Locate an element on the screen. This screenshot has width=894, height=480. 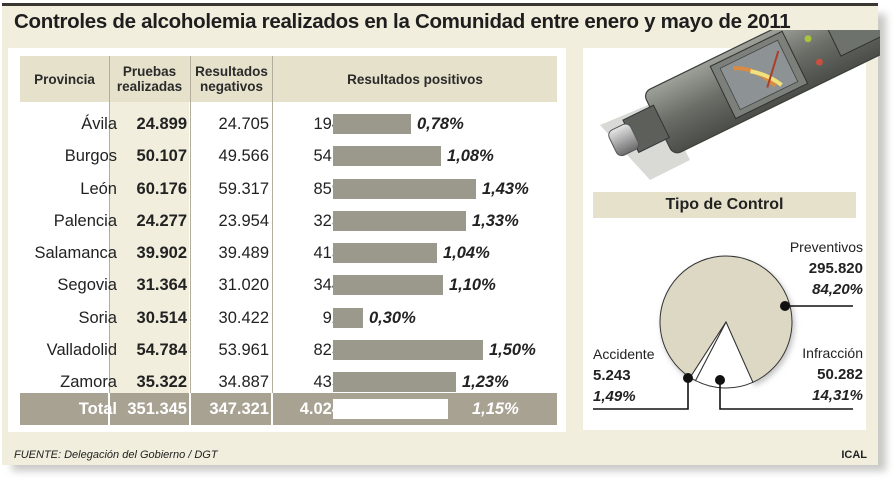
preventivos-pct: 84,20% is located at coordinates (837, 289).